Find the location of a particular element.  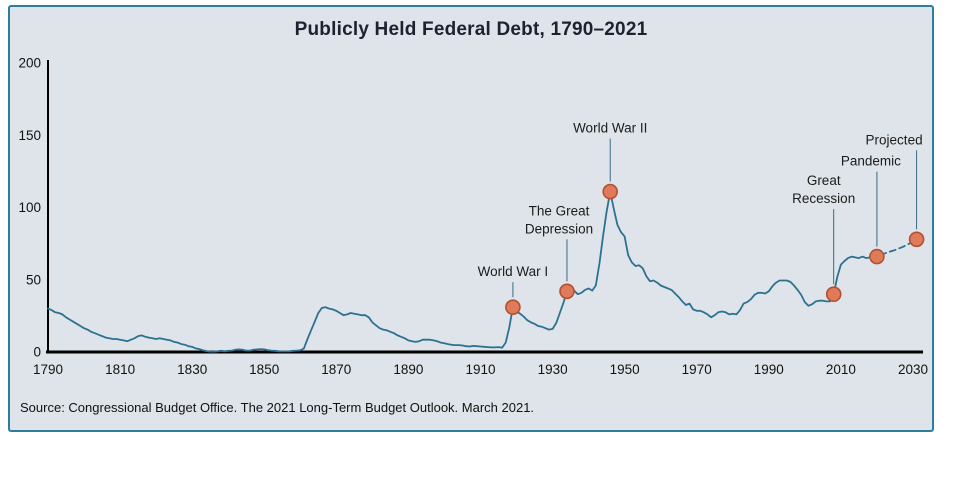

y-tick-label: 50 is located at coordinates (33, 279).